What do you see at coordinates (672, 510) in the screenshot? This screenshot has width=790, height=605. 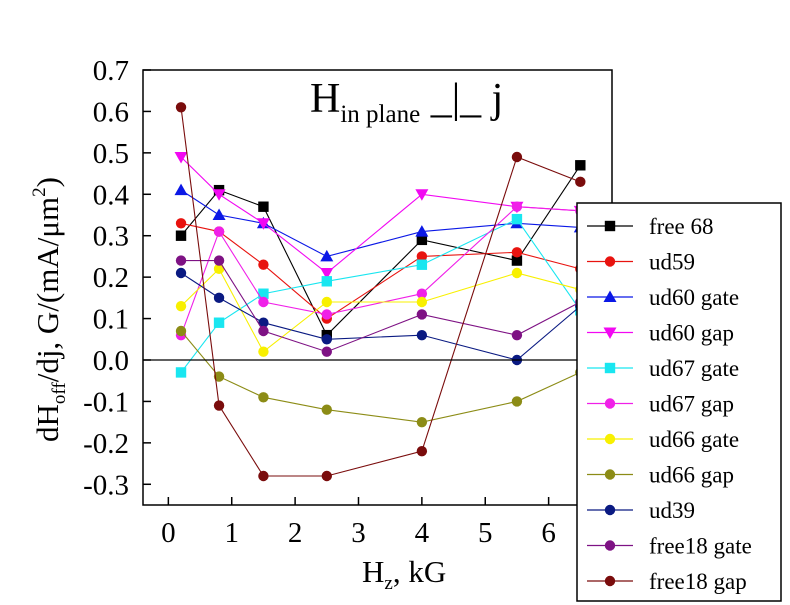 I see `legend-label: ud39` at bounding box center [672, 510].